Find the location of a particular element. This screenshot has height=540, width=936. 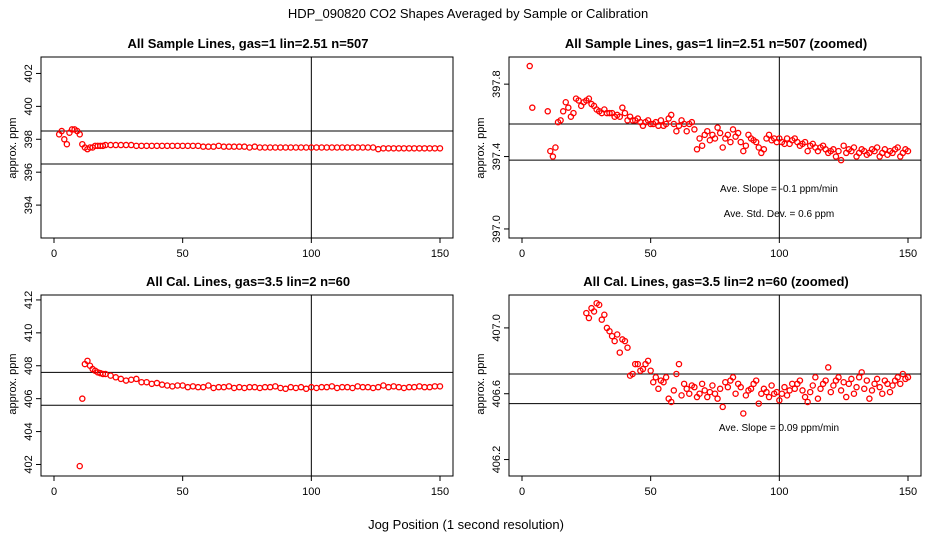

y-axis-label: approx. ppm is located at coordinates (481, 383).